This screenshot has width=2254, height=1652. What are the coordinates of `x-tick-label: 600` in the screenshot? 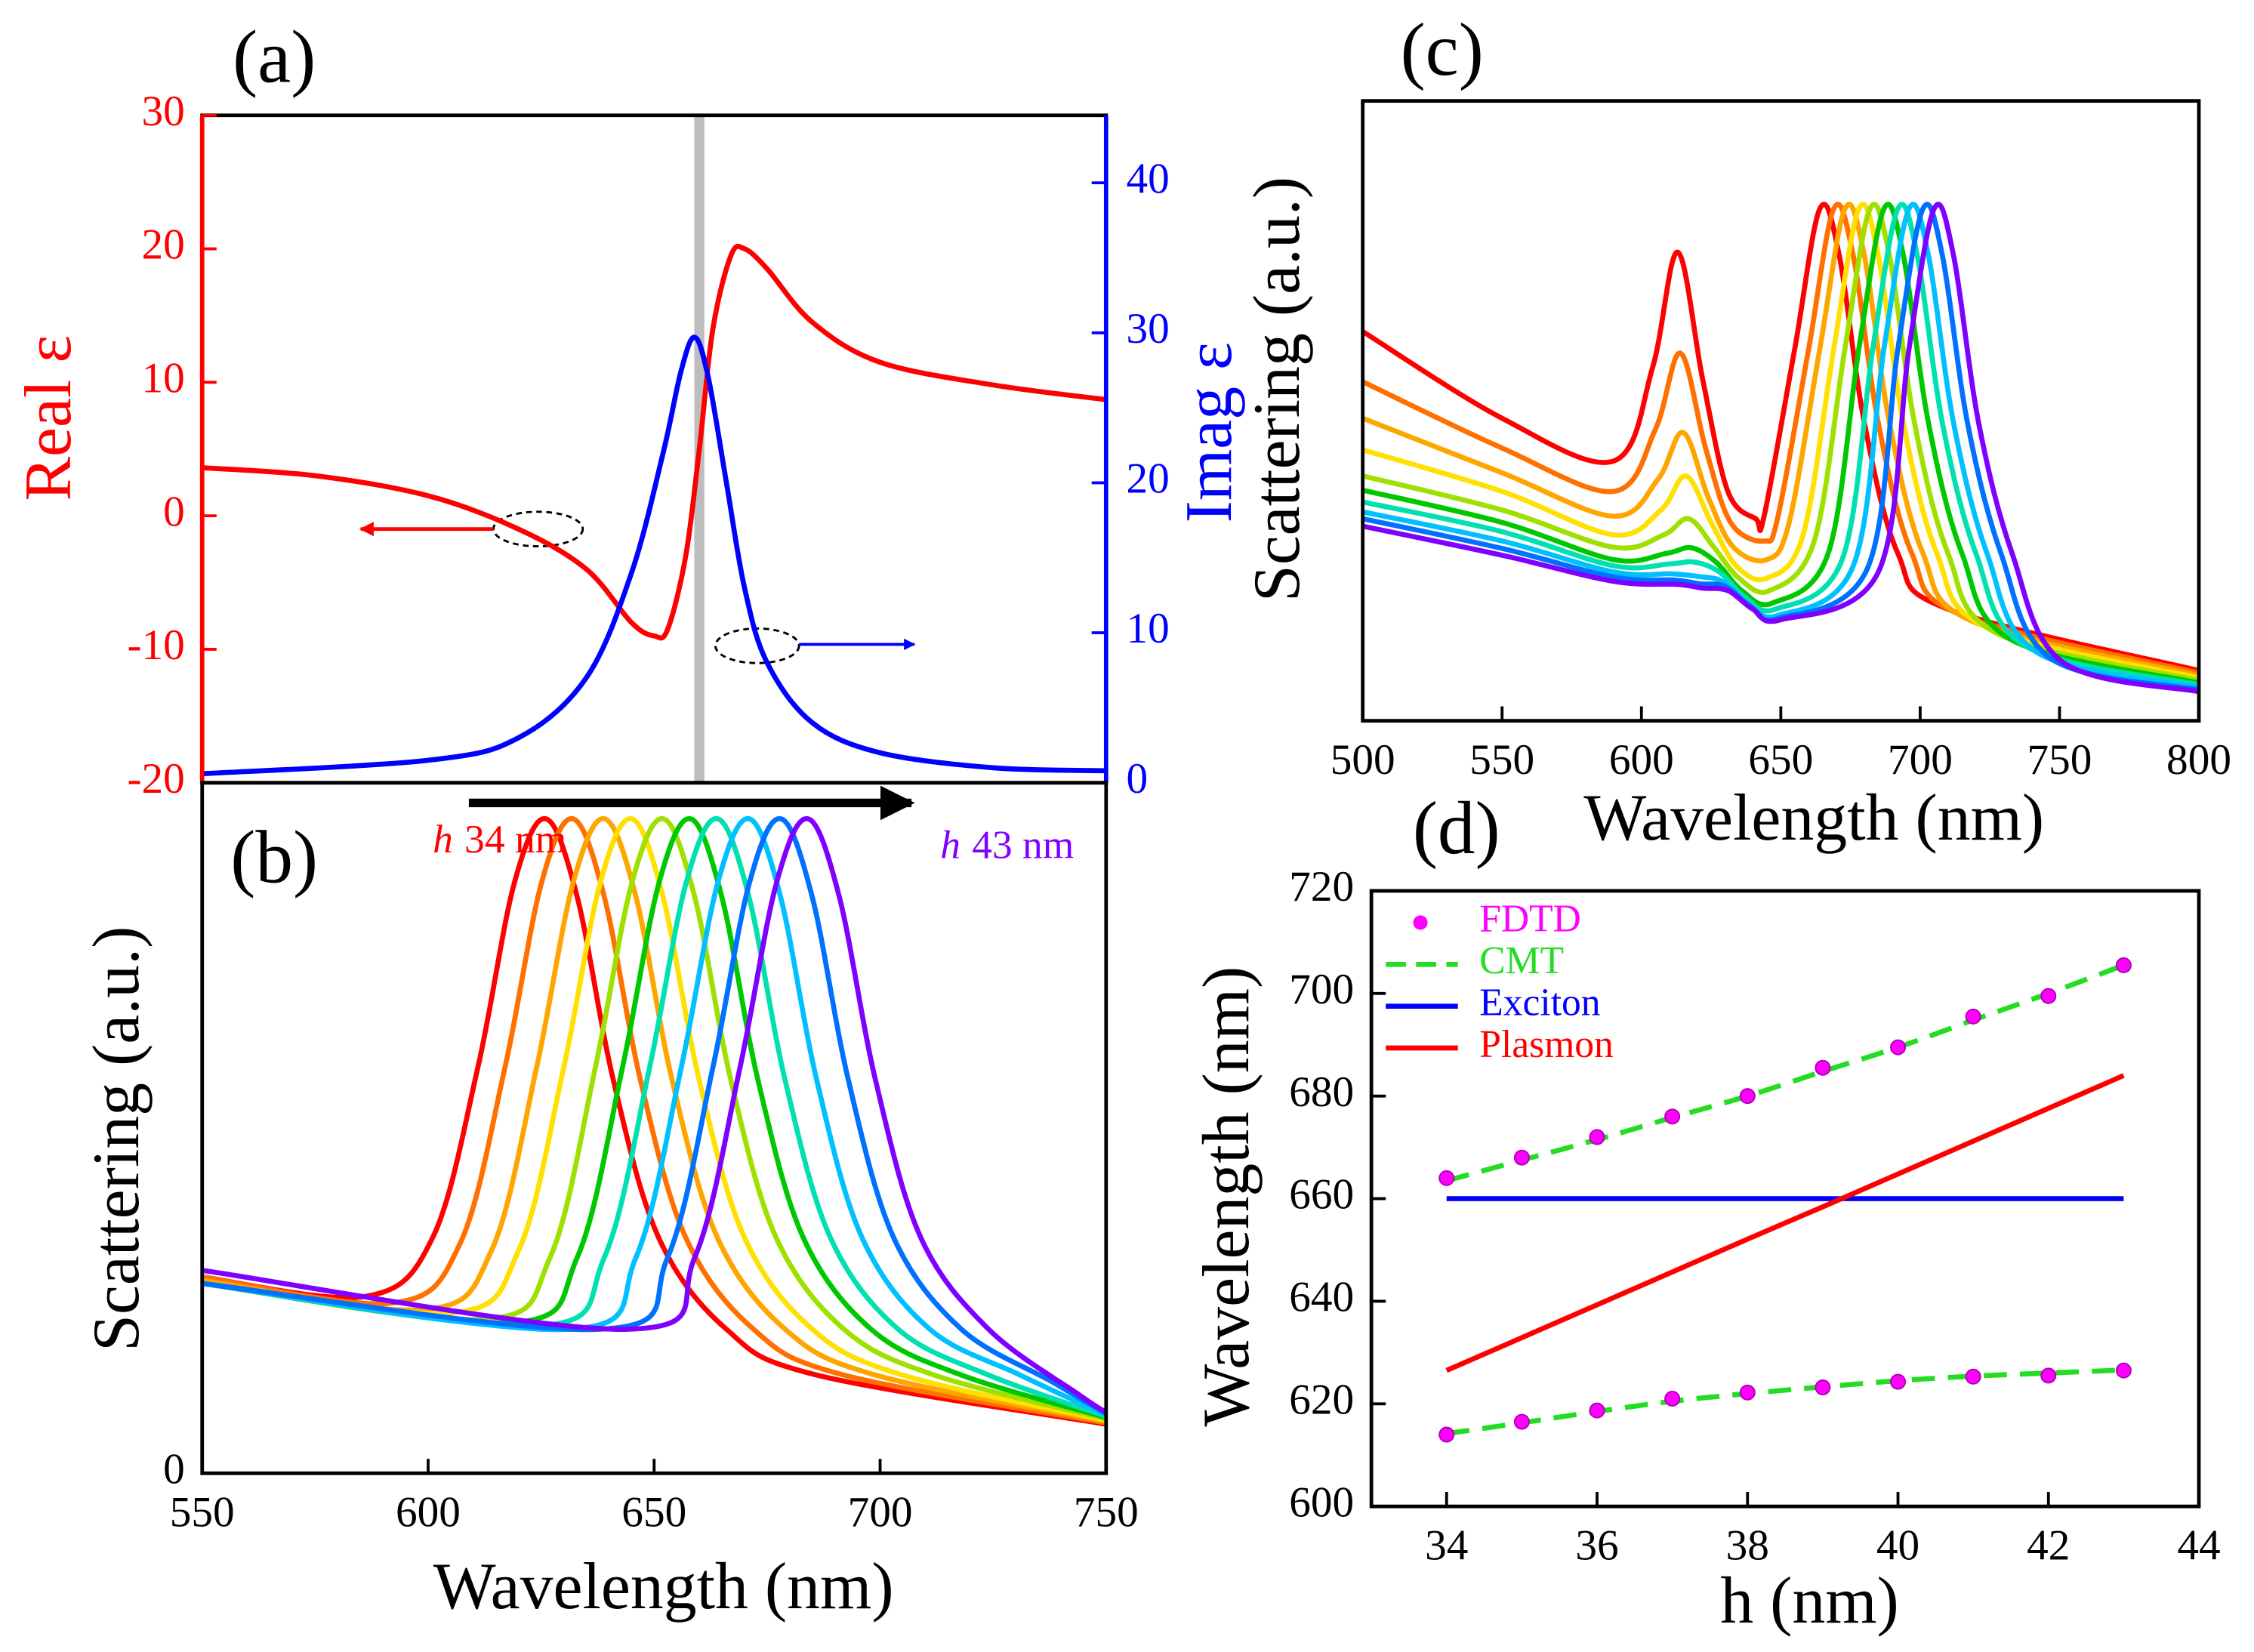 It's located at (428, 1512).